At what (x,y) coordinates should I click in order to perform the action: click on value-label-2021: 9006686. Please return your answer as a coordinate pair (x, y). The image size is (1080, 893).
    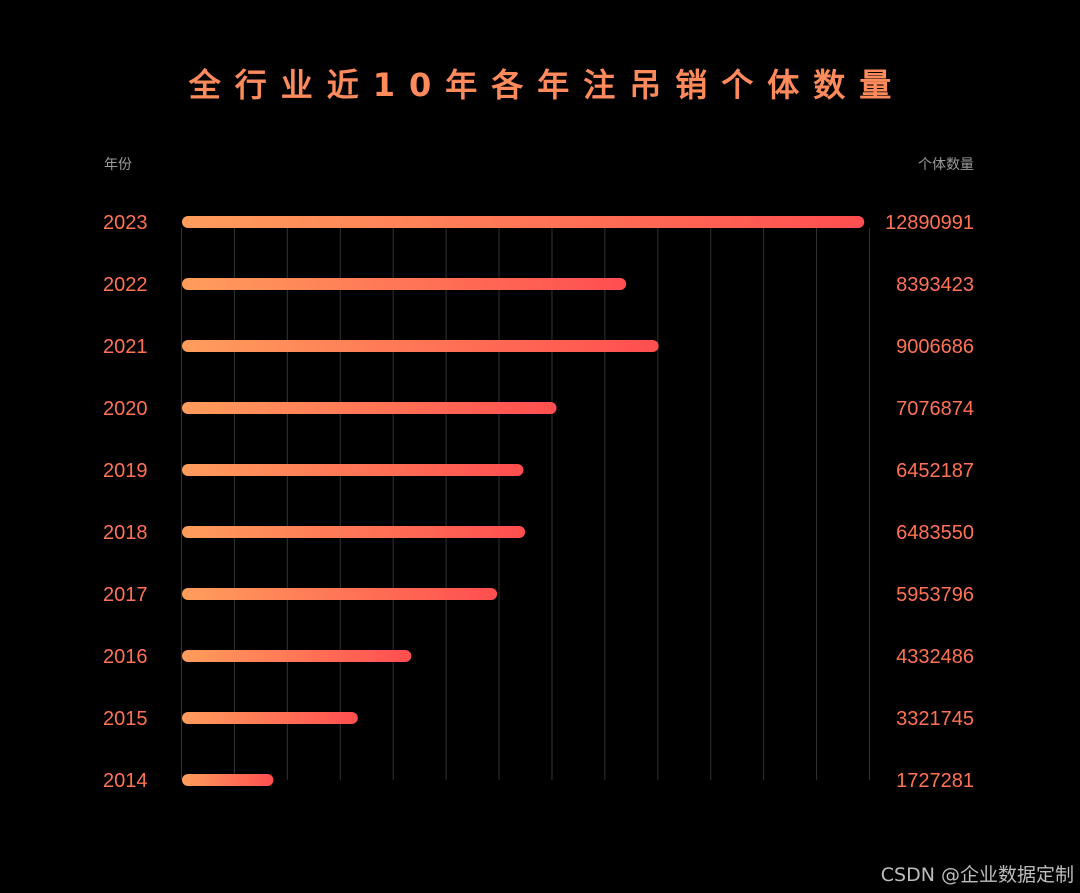
    Looking at the image, I should click on (935, 347).